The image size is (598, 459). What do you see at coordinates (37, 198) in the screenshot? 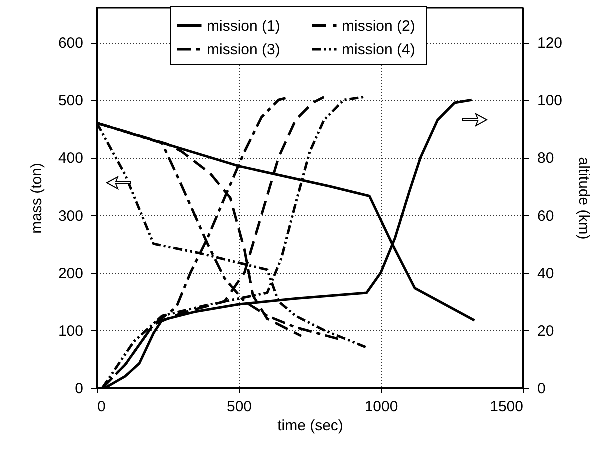
I see `y-axis-title: mass (ton)` at bounding box center [37, 198].